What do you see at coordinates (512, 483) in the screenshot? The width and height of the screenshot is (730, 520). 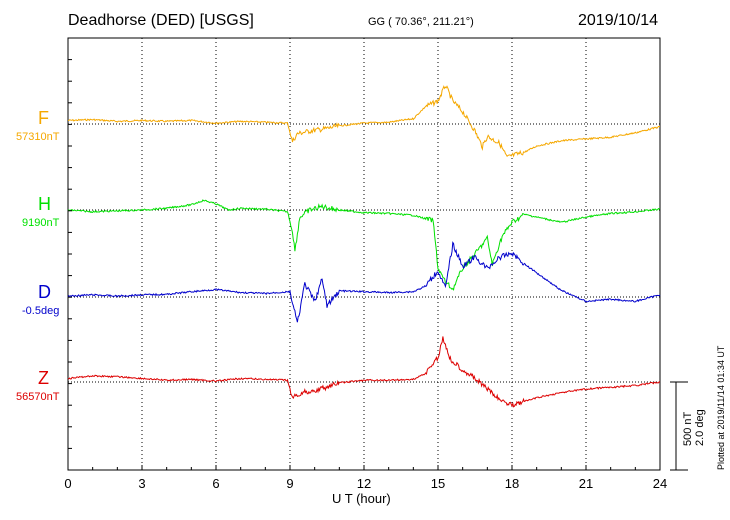 I see `x-tick-label: 18` at bounding box center [512, 483].